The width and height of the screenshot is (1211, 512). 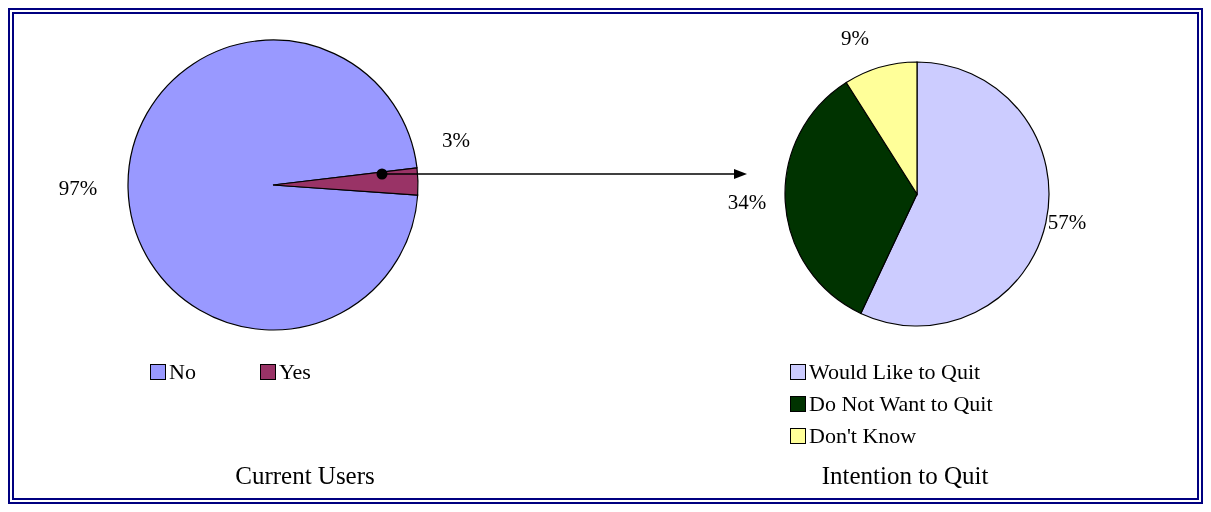 What do you see at coordinates (305, 476) in the screenshot?
I see `text: Current Users` at bounding box center [305, 476].